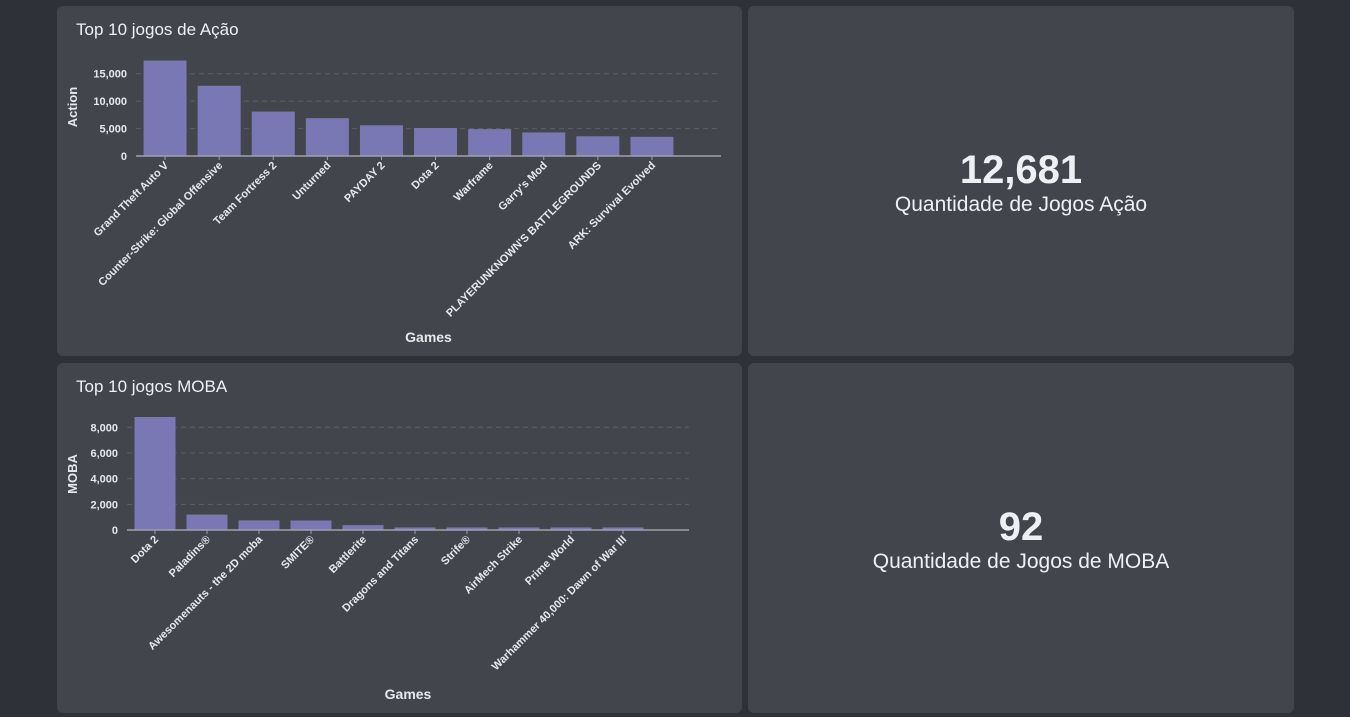  I want to click on y-tick-label: 10,000, so click(110, 102).